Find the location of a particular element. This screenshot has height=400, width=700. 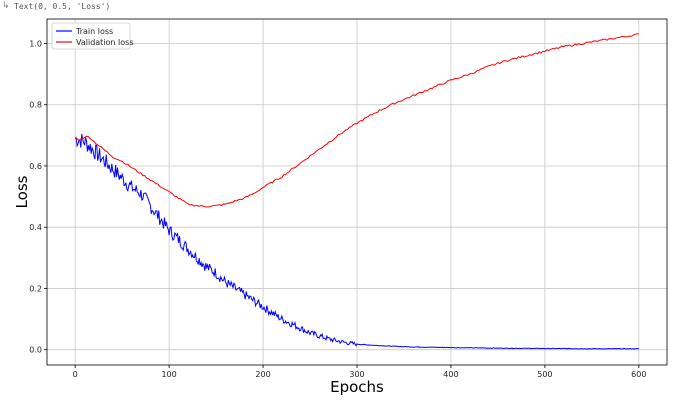

x-tick-label: 100 is located at coordinates (168, 374).